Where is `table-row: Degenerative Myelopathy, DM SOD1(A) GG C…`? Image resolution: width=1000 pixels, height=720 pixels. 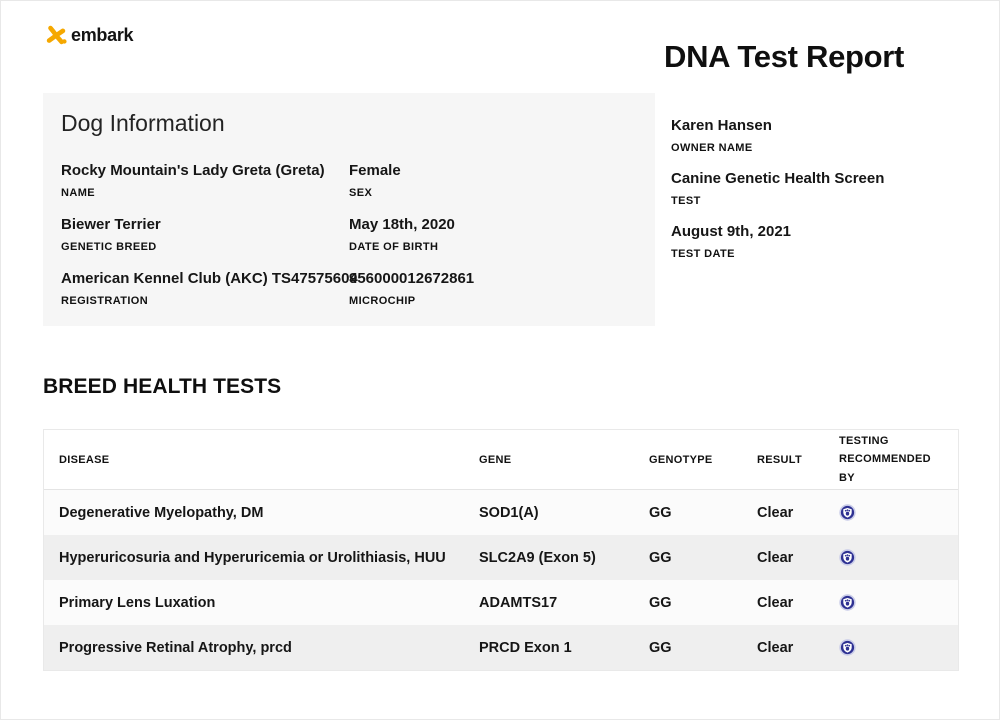 table-row: Degenerative Myelopathy, DM SOD1(A) GG C… is located at coordinates (501, 512).